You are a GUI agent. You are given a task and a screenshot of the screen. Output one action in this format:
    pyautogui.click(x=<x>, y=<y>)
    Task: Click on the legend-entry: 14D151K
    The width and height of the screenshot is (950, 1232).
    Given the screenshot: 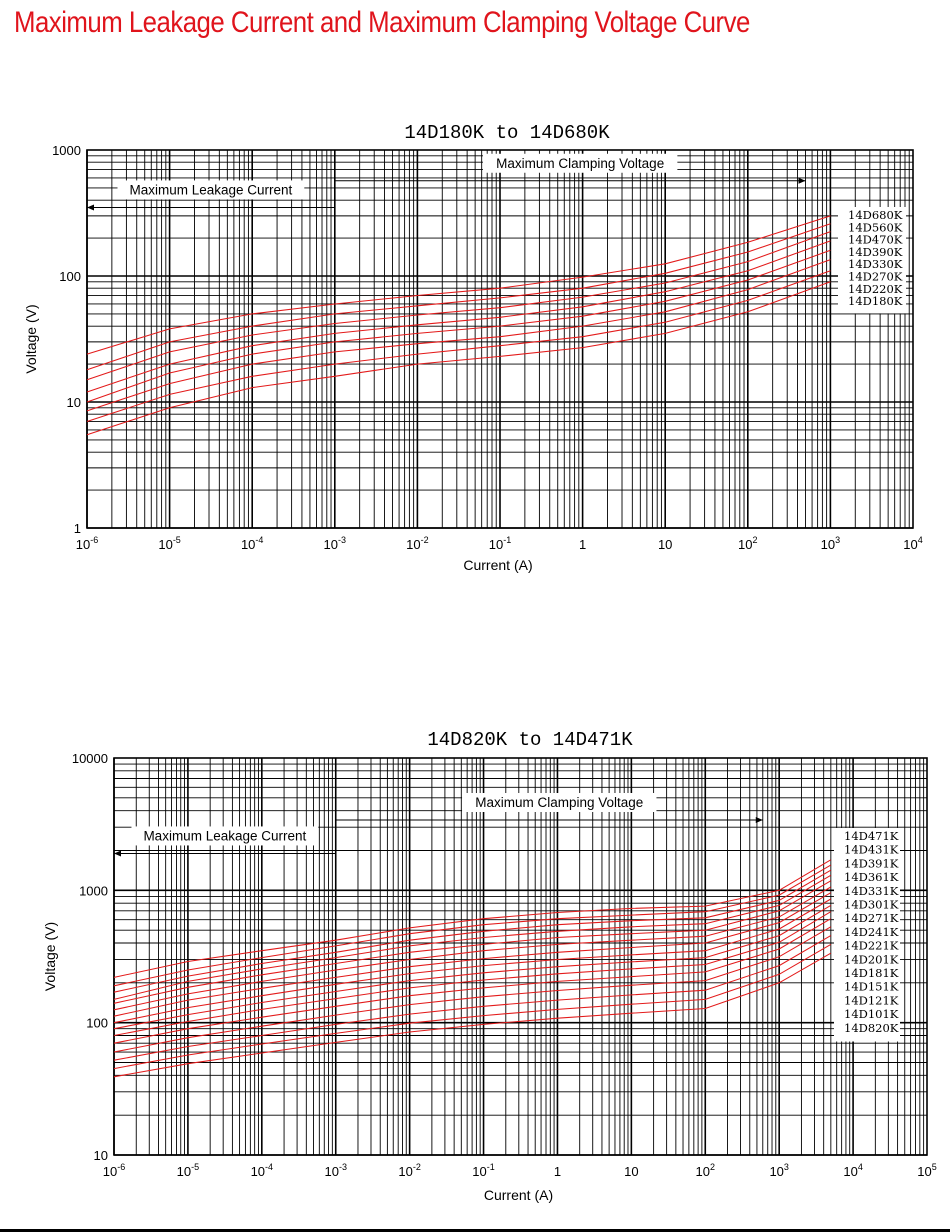 What is the action you would take?
    pyautogui.click(x=871, y=987)
    